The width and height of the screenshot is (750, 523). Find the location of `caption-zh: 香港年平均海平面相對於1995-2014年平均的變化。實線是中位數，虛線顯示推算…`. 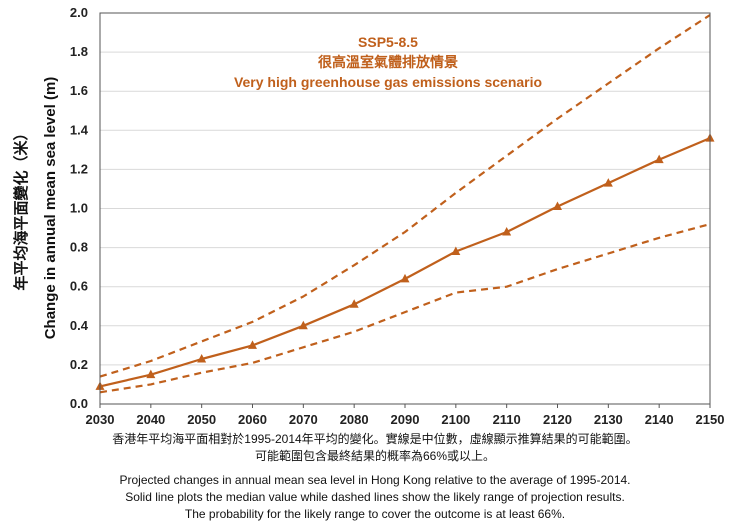

caption-zh: 香港年平均海平面相對於1995-2014年平均的變化。實線是中位數，虛線顯示推算… is located at coordinates (375, 448).